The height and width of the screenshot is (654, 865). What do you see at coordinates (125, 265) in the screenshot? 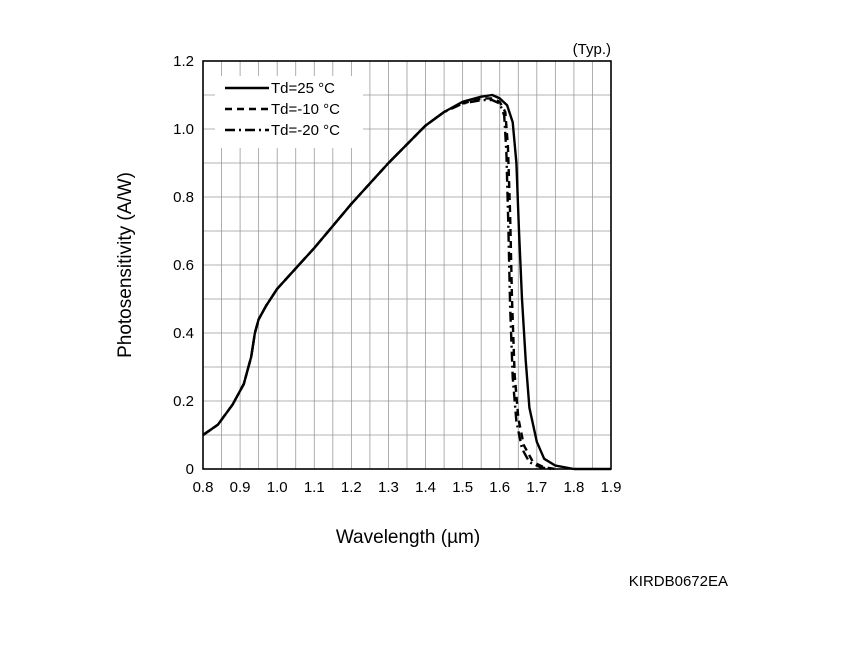
I see `y-axis-label: Photosensitivity (A/W)` at bounding box center [125, 265].